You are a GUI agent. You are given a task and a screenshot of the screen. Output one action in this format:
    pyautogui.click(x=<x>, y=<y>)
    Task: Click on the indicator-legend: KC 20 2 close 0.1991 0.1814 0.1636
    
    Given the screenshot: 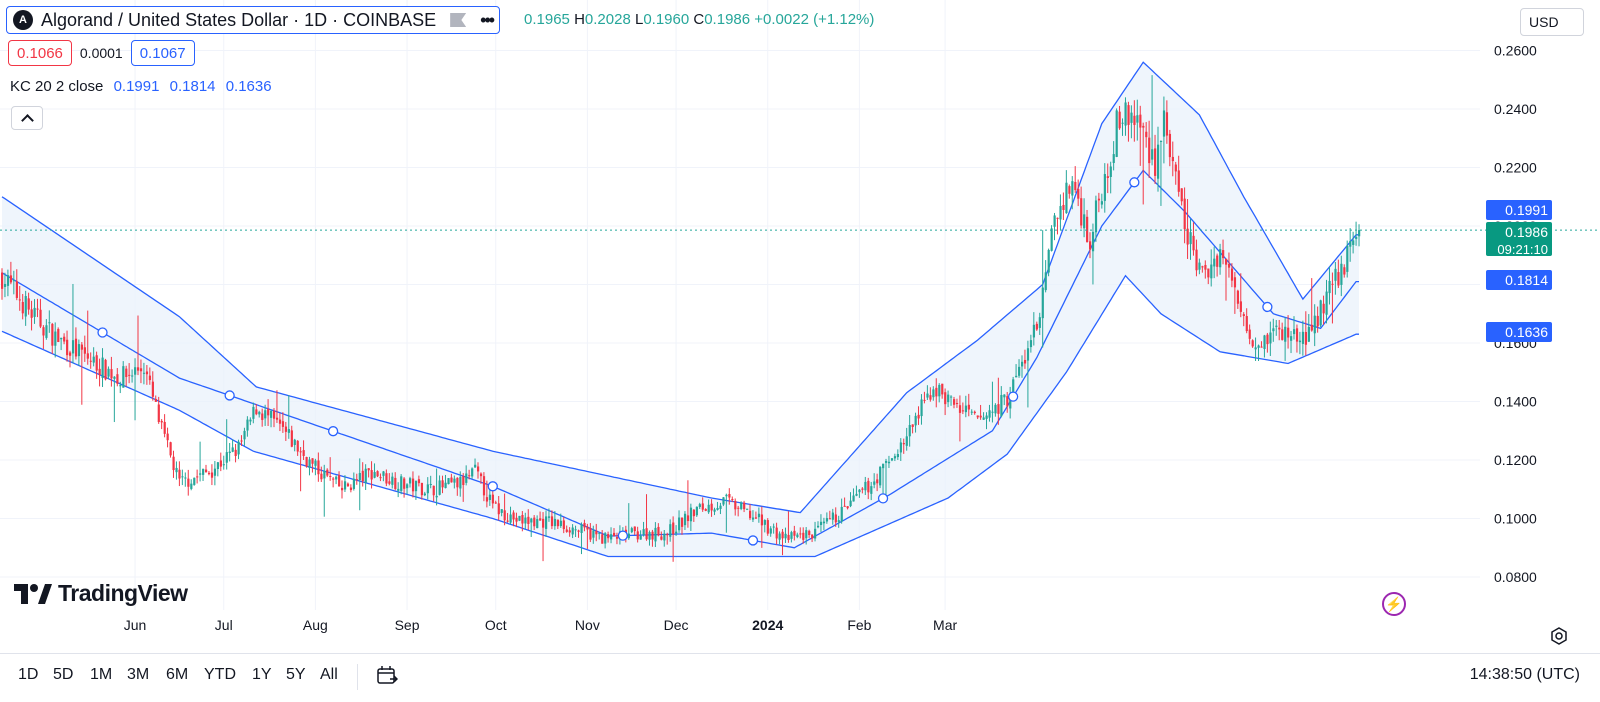 What is the action you would take?
    pyautogui.click(x=141, y=86)
    